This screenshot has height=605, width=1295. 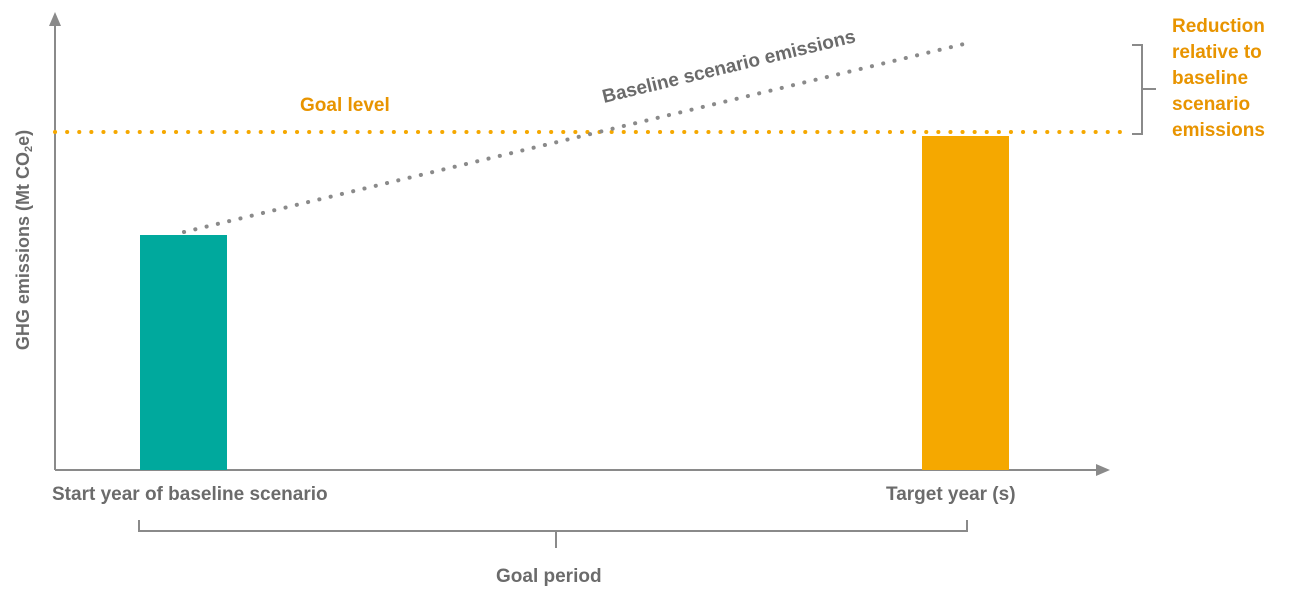 I want to click on y-axis-label: GHG emissions (Mt CO2e), so click(x=24, y=240).